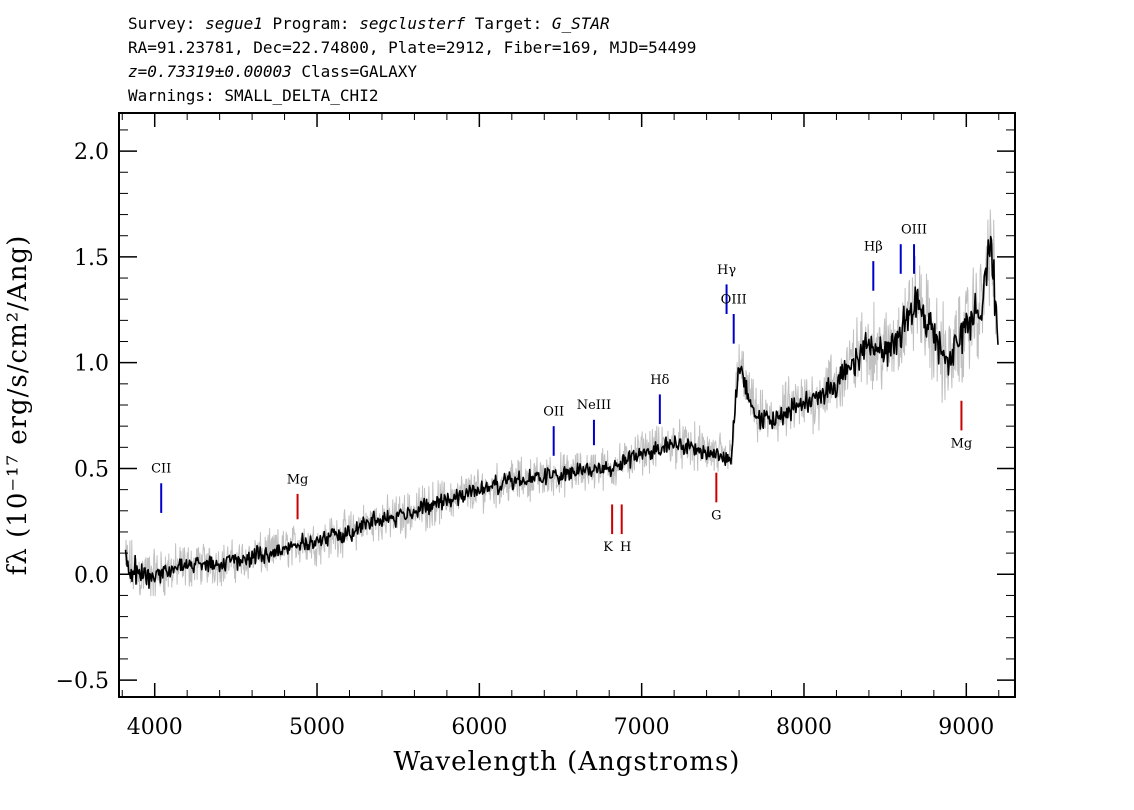  What do you see at coordinates (873, 247) in the screenshot?
I see `emission-line-label: Hβ` at bounding box center [873, 247].